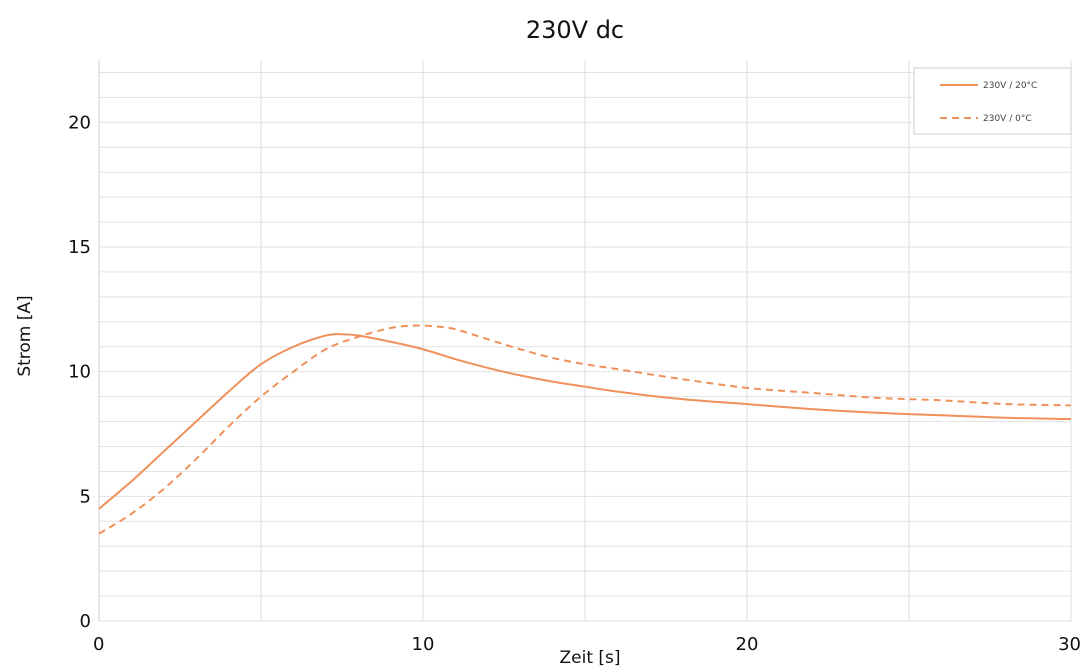 The height and width of the screenshot is (668, 1085). What do you see at coordinates (85, 496) in the screenshot?
I see `y-tick-label: 5` at bounding box center [85, 496].